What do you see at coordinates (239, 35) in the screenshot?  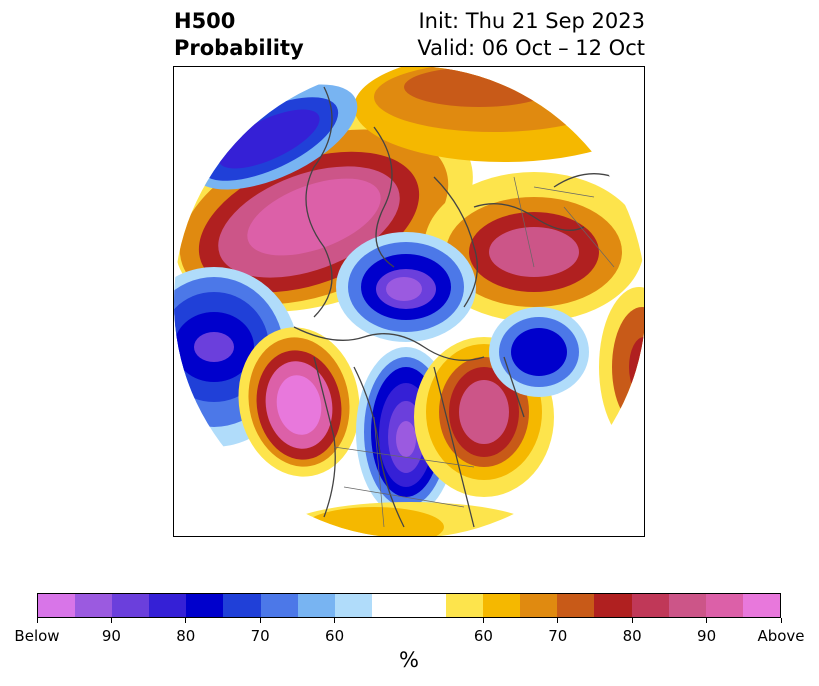 I see `map-title: H500 Probability` at bounding box center [239, 35].